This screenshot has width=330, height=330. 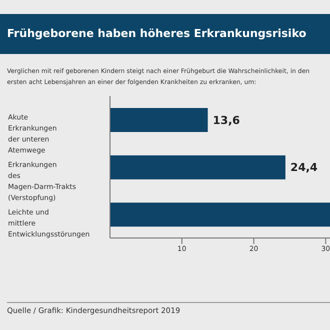 I want to click on chart-title: Frühgeborene haben höheres Erkrankungsrisiko, so click(x=165, y=34).